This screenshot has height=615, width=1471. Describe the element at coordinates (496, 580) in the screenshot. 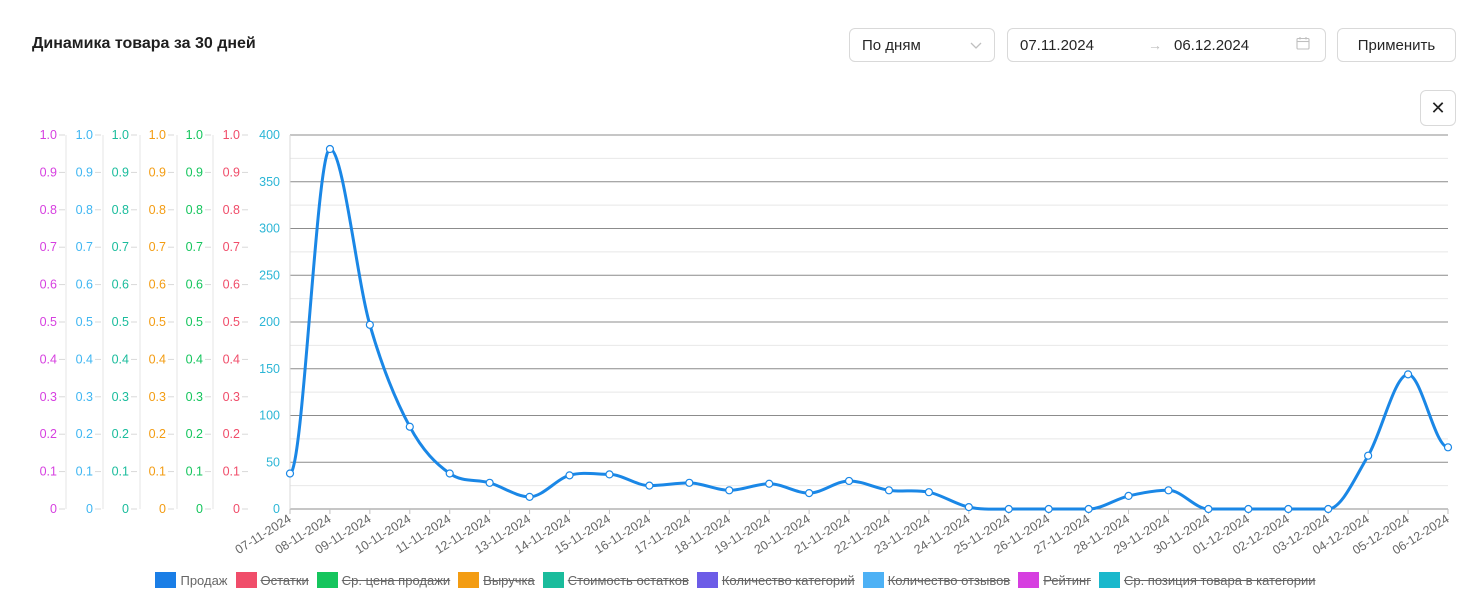

I see `legend-item: Выручка` at that location.